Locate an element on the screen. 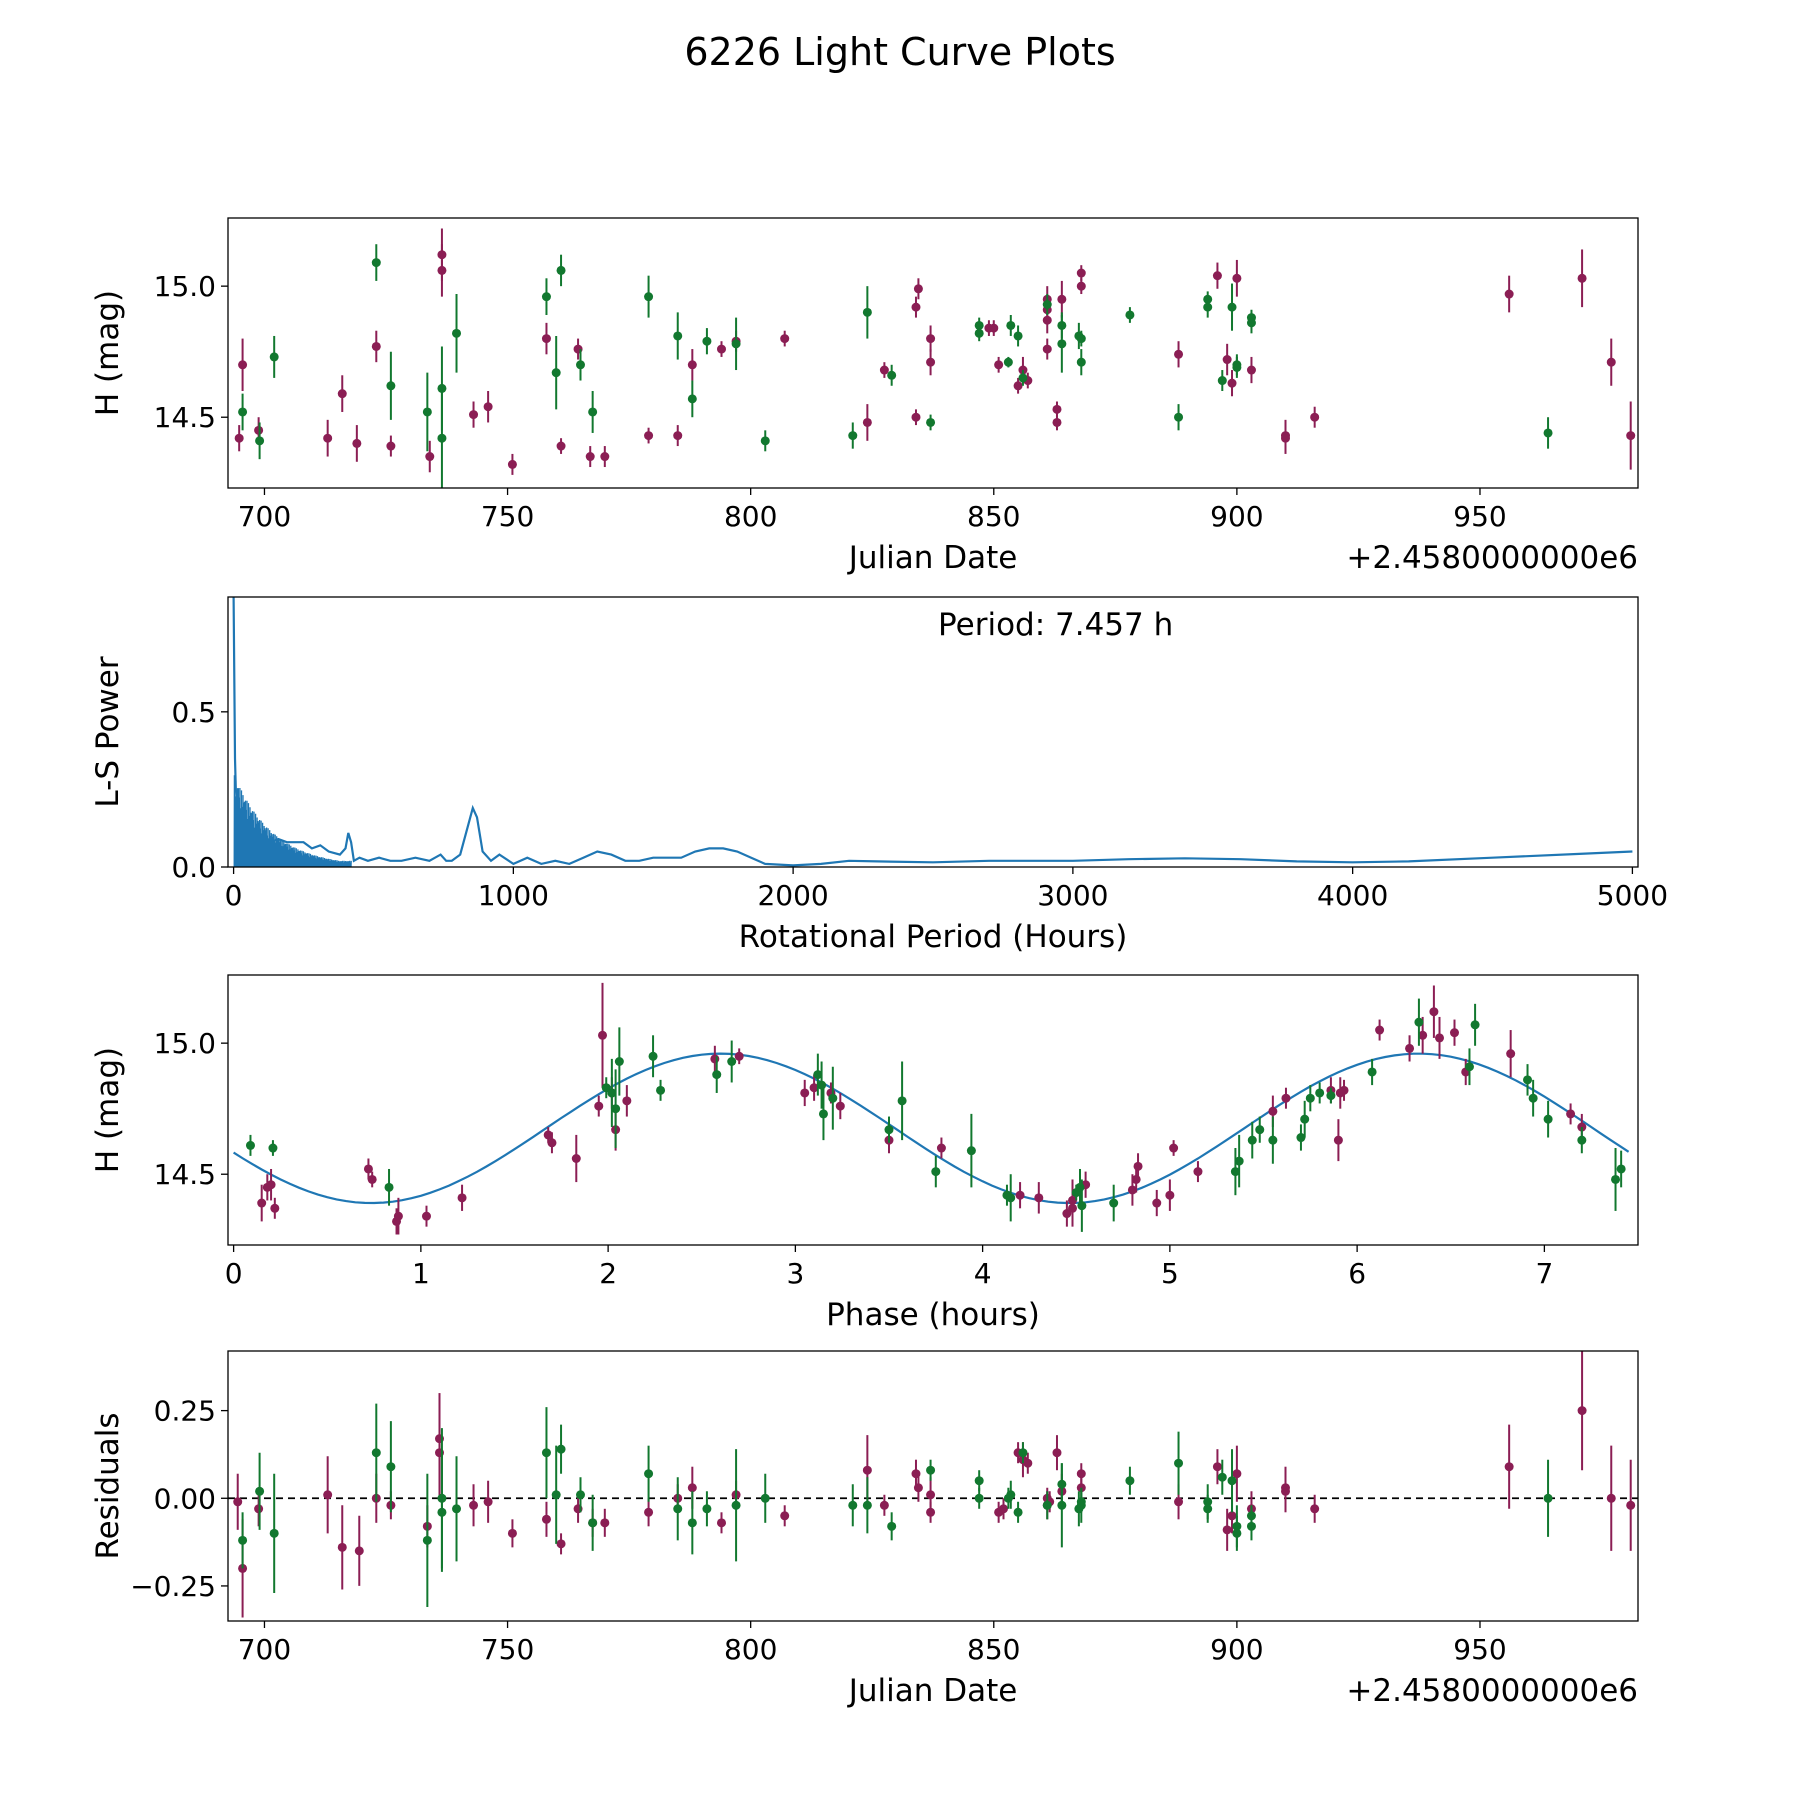 The height and width of the screenshot is (1804, 1800). x-tick-label: 750 is located at coordinates (507, 1649).